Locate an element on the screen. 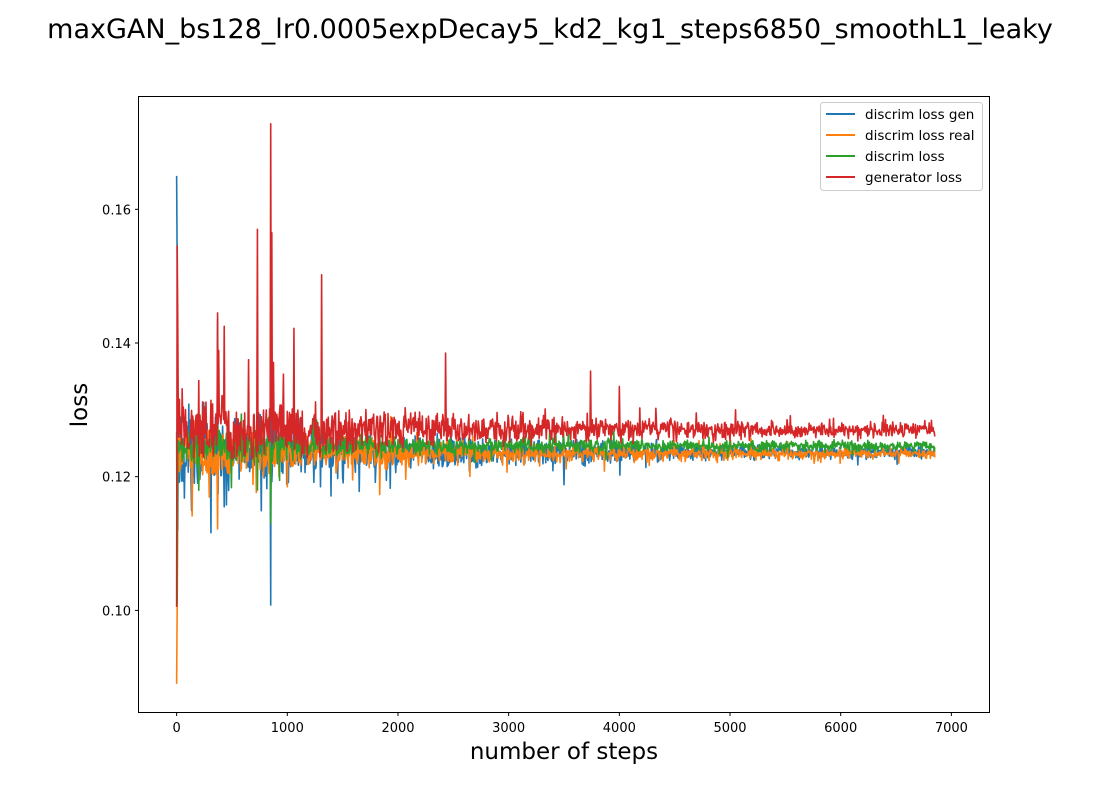  legend-box is located at coordinates (901, 146).